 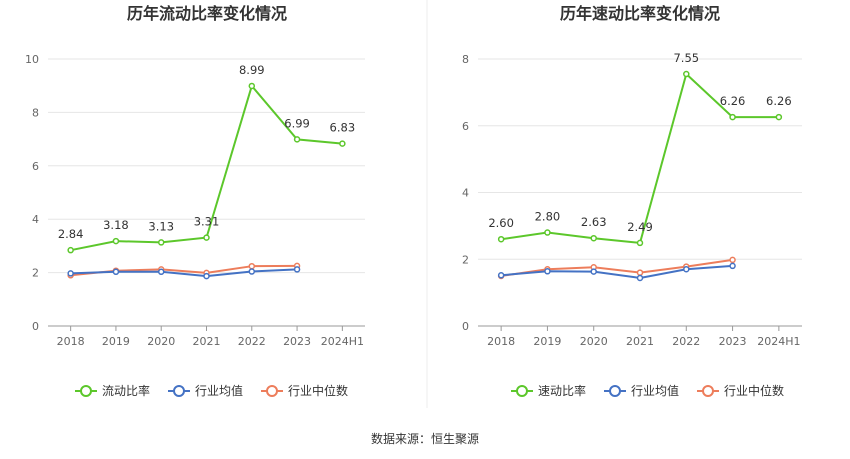 I want to click on legend-label: 流动比率, so click(x=126, y=390).